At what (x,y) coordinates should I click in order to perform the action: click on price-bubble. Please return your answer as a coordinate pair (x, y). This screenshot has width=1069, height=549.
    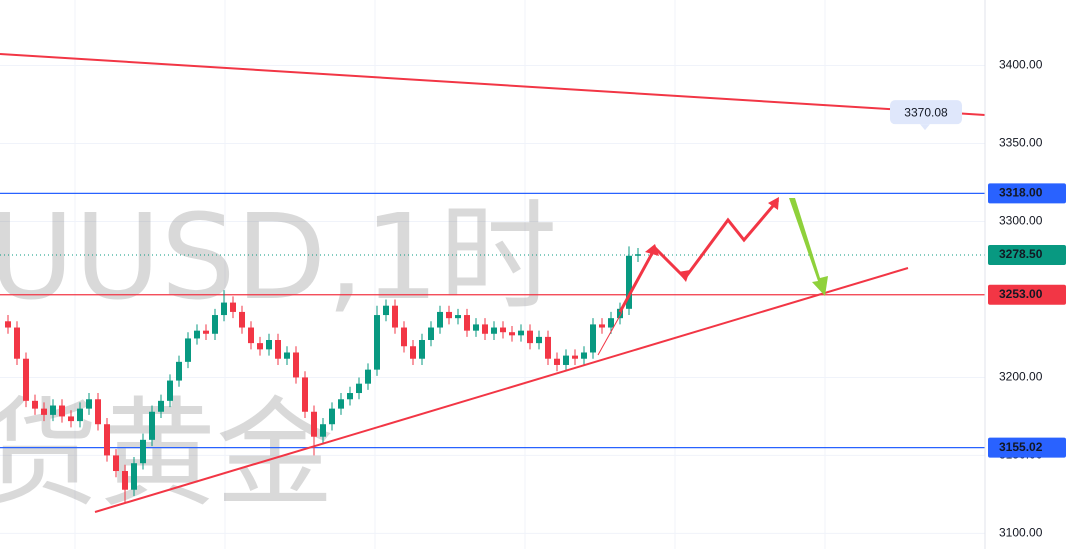
    Looking at the image, I should click on (926, 112).